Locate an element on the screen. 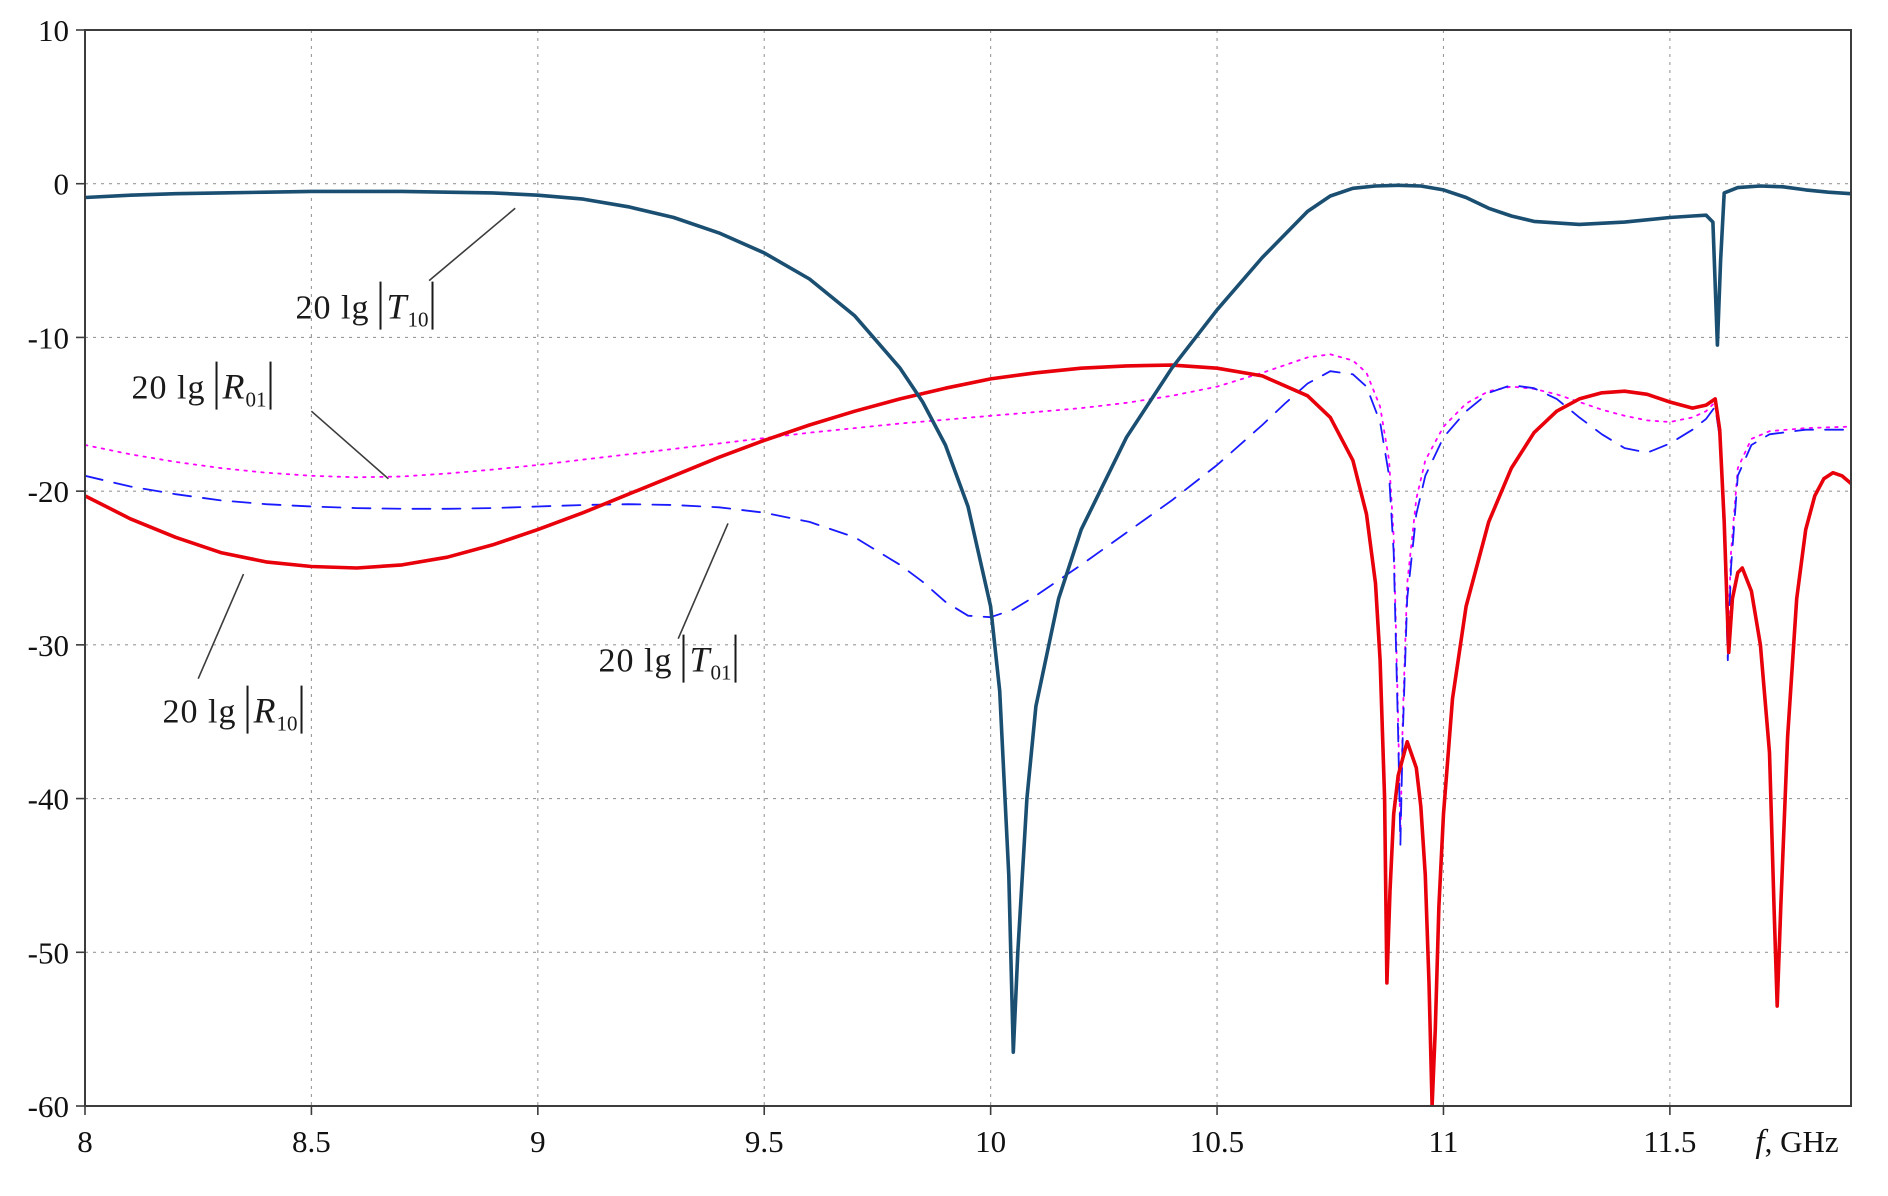  y-tick-label: 10 is located at coordinates (53, 30).